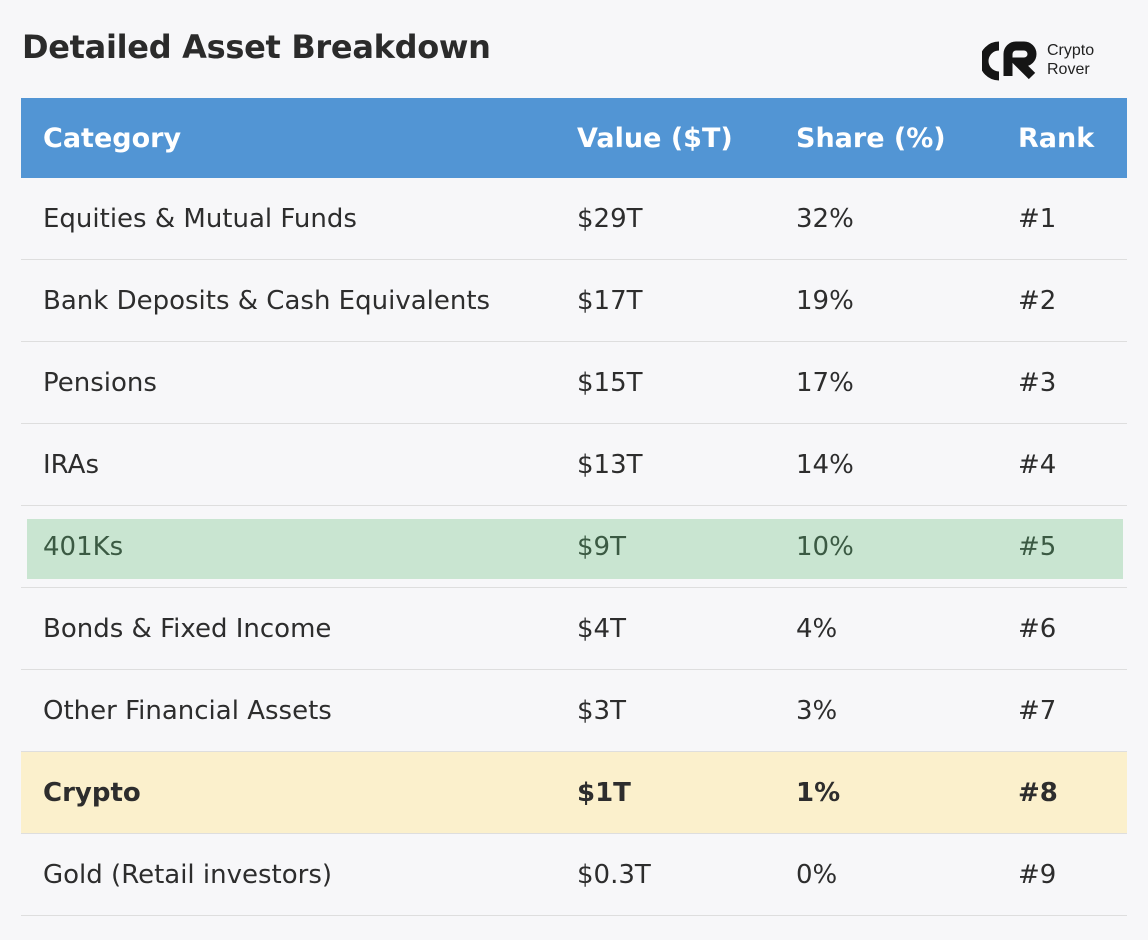 This screenshot has height=940, width=1148. I want to click on row-category: Pensions, so click(100, 382).